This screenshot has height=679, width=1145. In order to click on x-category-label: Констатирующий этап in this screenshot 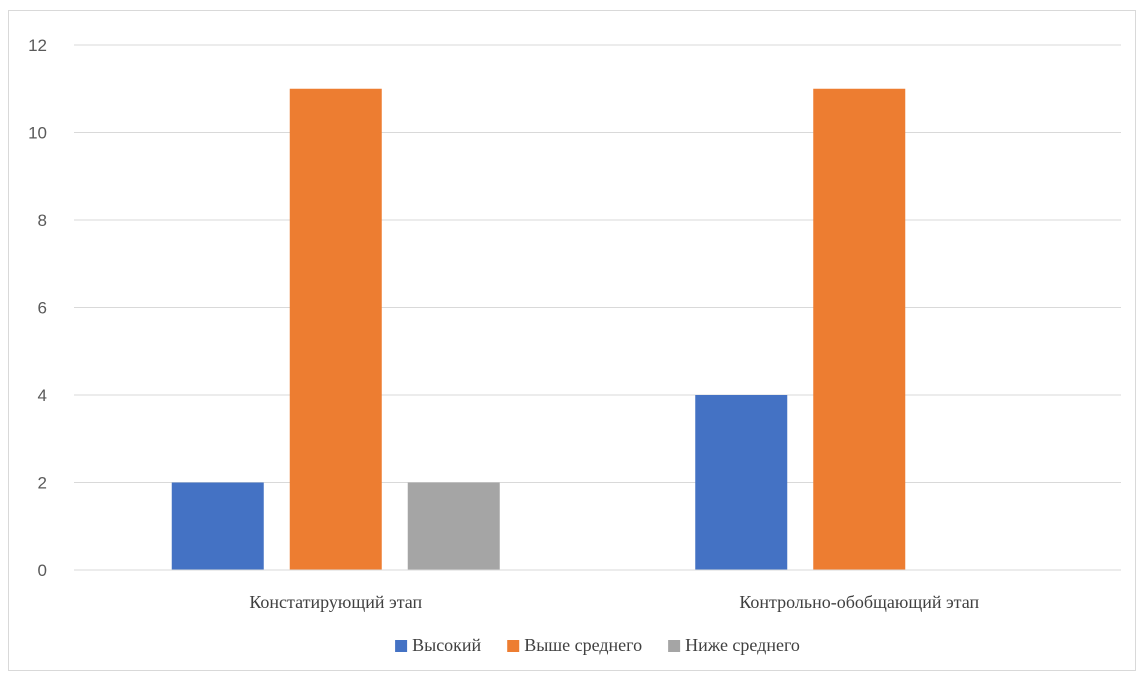, I will do `click(335, 602)`.